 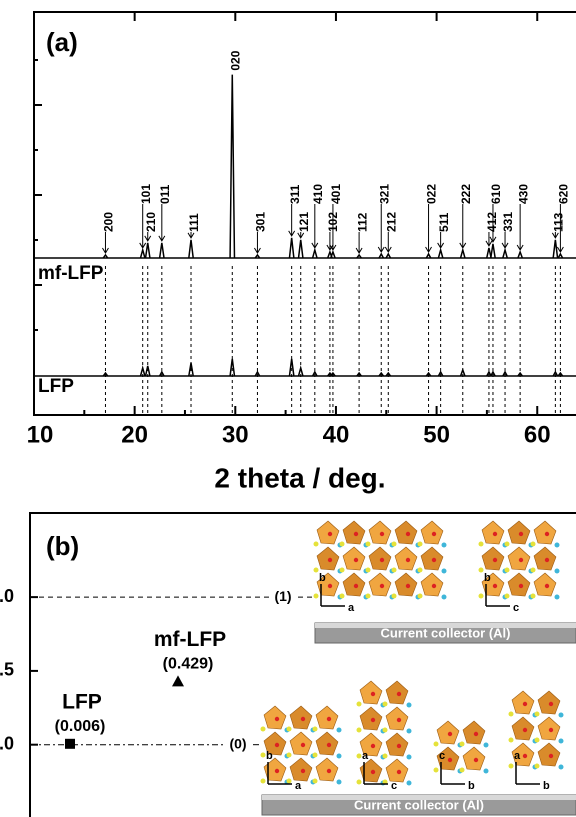 What do you see at coordinates (295, 194) in the screenshot?
I see `hkl-label: 311` at bounding box center [295, 194].